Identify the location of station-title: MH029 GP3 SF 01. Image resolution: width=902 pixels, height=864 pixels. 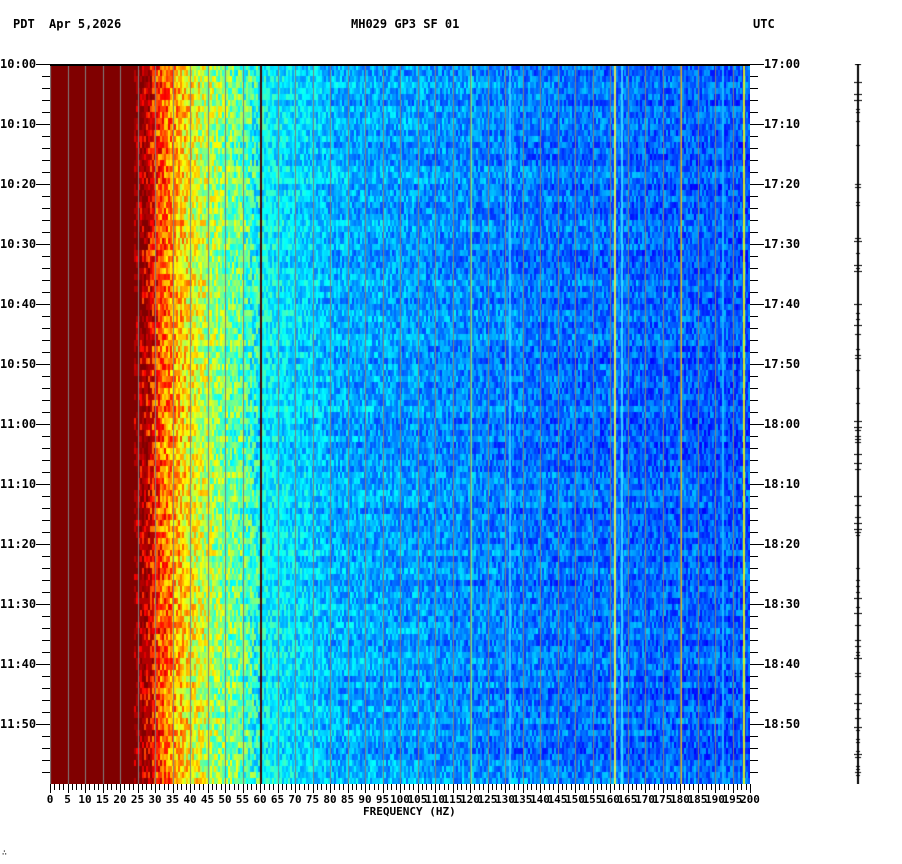
(405, 24).